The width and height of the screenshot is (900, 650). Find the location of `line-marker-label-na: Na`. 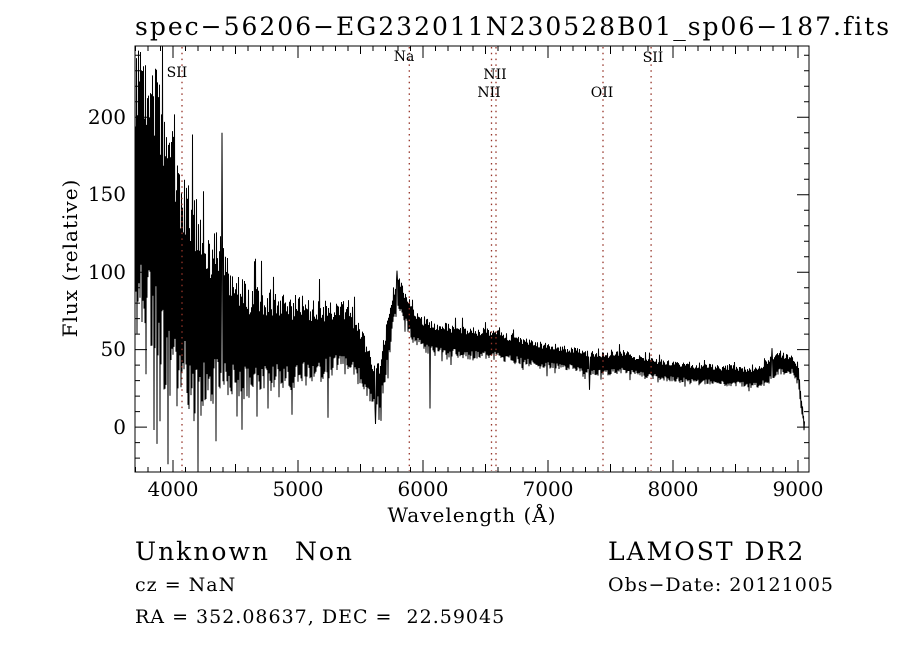

line-marker-label-na: Na is located at coordinates (404, 57).